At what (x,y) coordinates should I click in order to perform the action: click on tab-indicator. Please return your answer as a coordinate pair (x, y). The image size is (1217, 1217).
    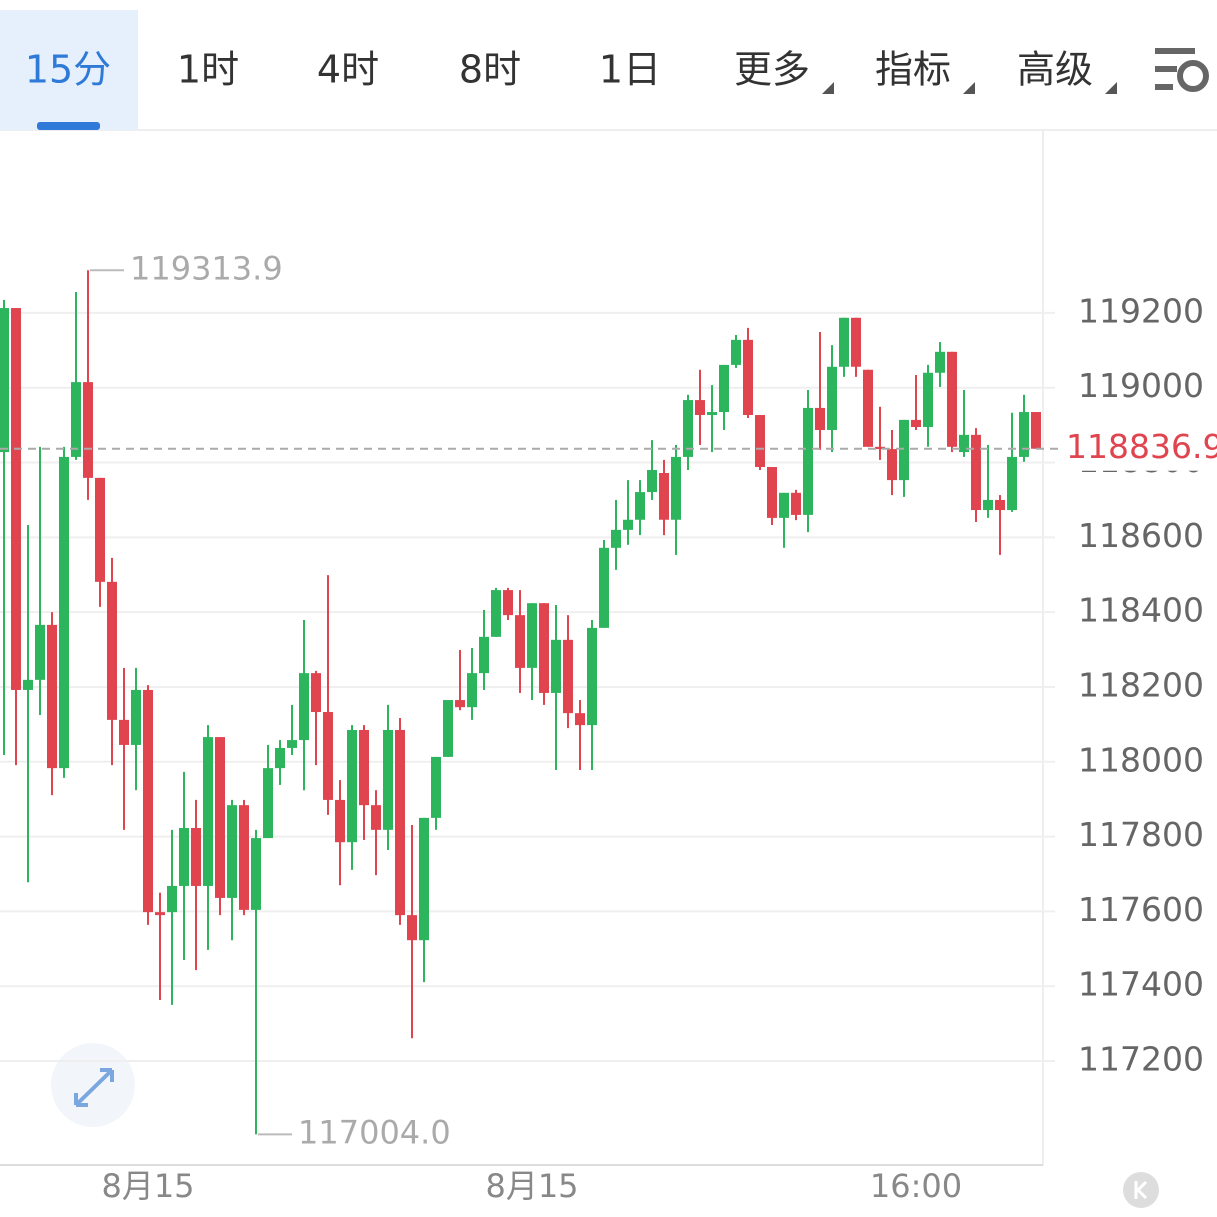
    Looking at the image, I should click on (68, 126).